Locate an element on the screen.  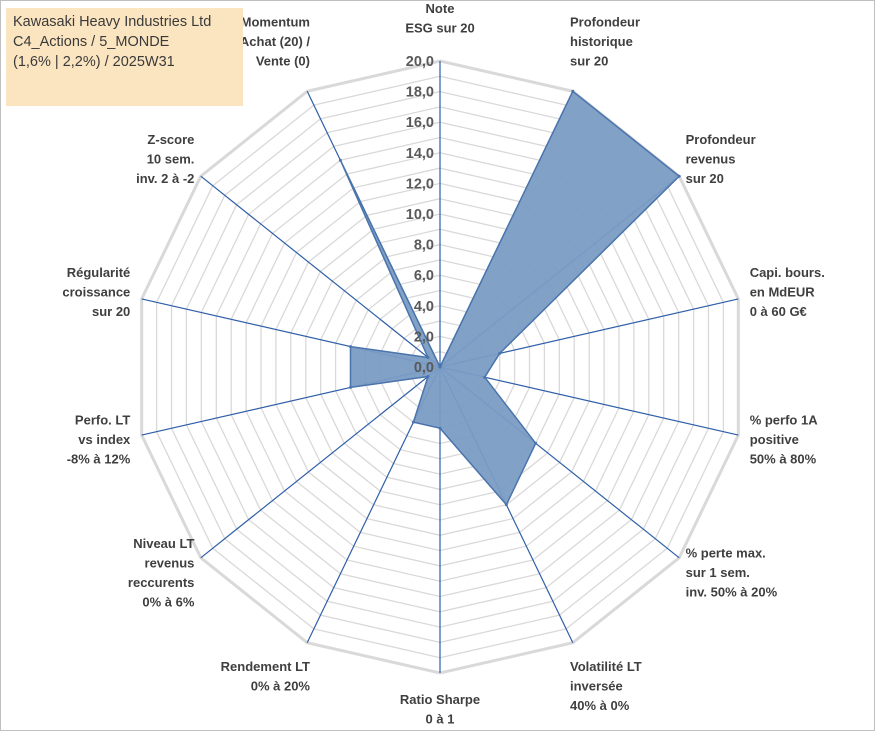
radar-tick-labels: 0,0 2,0 4,0 6,0 8,0 10,0 12,0 14,0 16,0 18,0 20,0 is located at coordinates (420, 215).